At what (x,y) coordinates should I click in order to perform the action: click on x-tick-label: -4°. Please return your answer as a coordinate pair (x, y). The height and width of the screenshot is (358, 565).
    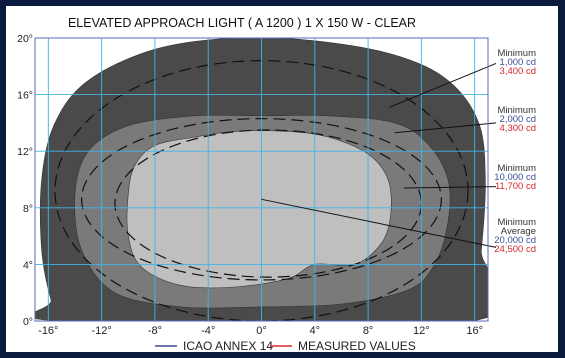
    Looking at the image, I should click on (208, 331).